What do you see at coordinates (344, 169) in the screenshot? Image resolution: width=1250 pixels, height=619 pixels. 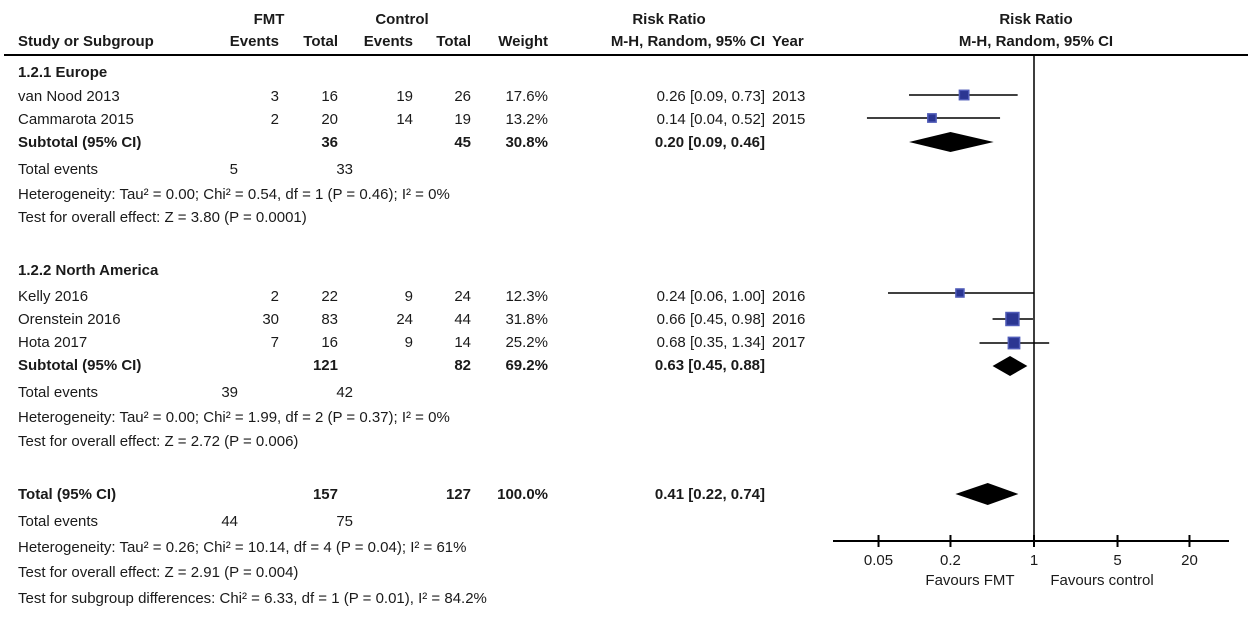 I see `total-events-control: 33` at bounding box center [344, 169].